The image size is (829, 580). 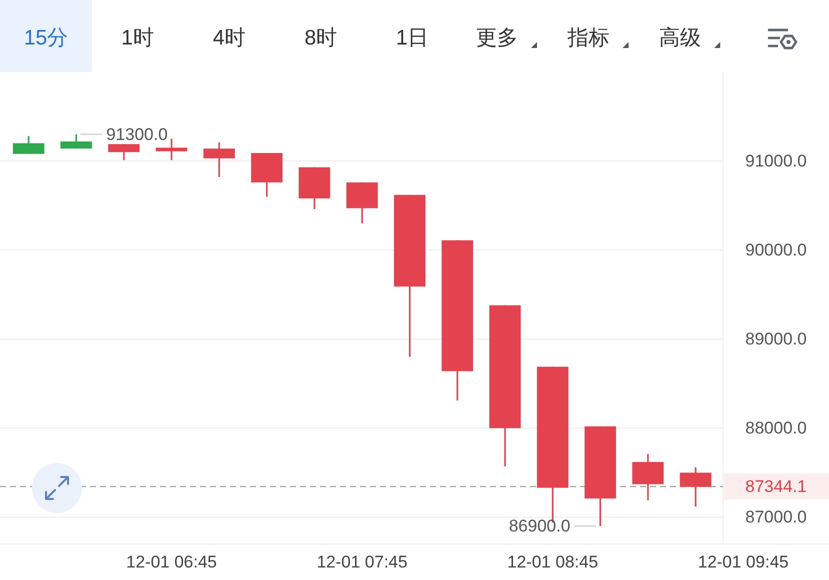 I want to click on y-tick-label: 87000.0, so click(x=776, y=517).